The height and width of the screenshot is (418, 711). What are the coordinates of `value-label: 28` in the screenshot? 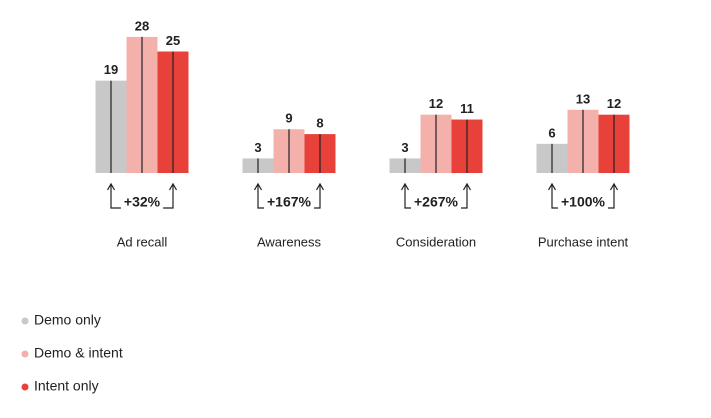 It's located at (142, 25).